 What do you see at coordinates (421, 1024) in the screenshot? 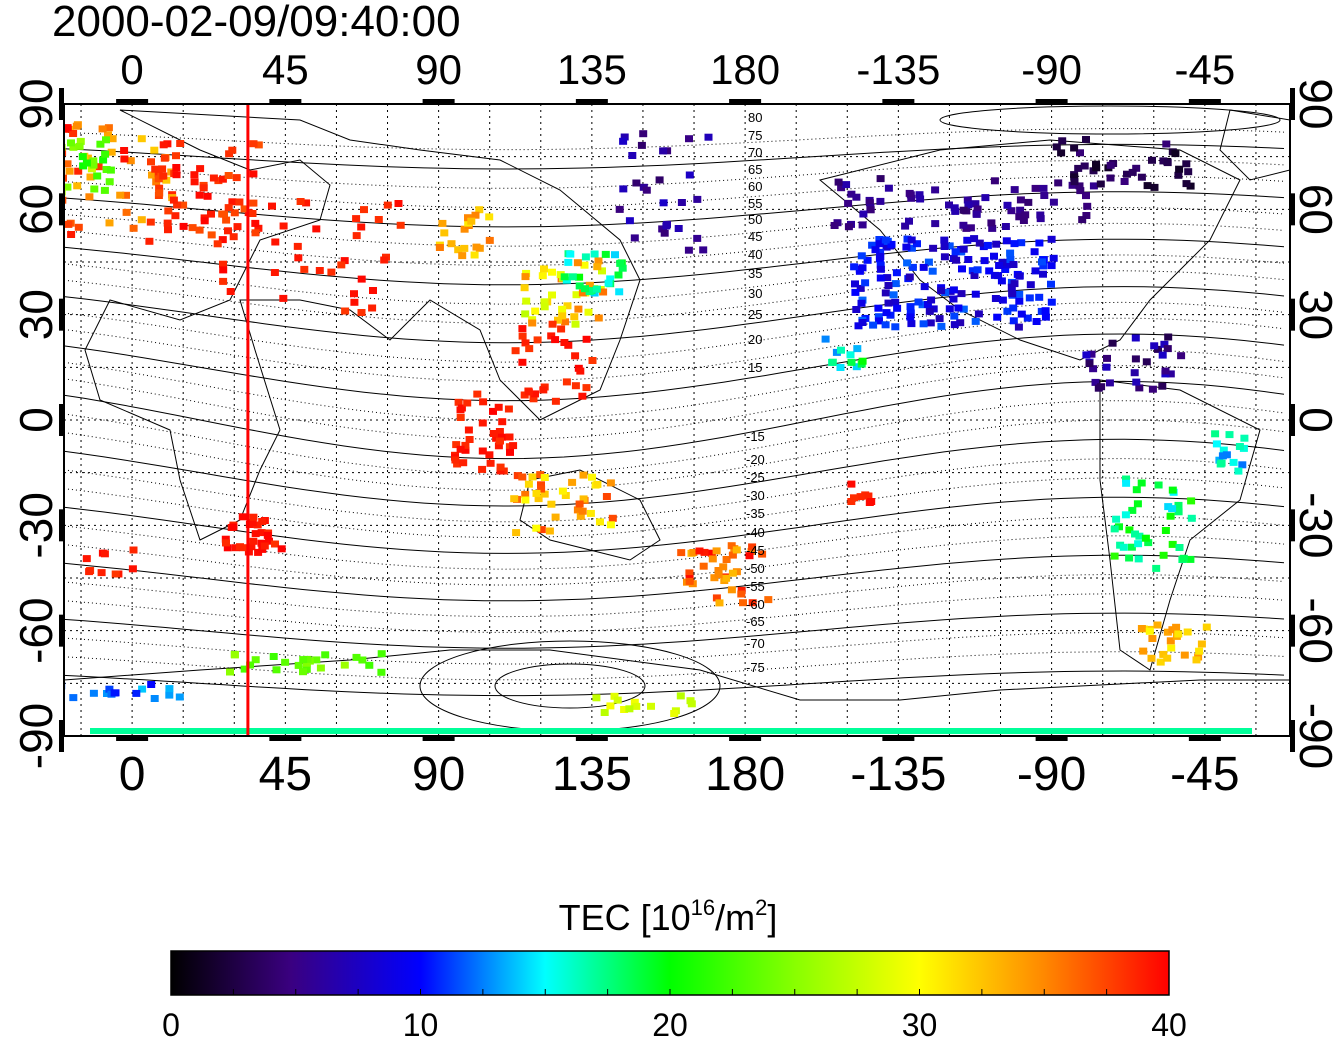
I see `colorbar-tick-label: 10` at bounding box center [421, 1024].